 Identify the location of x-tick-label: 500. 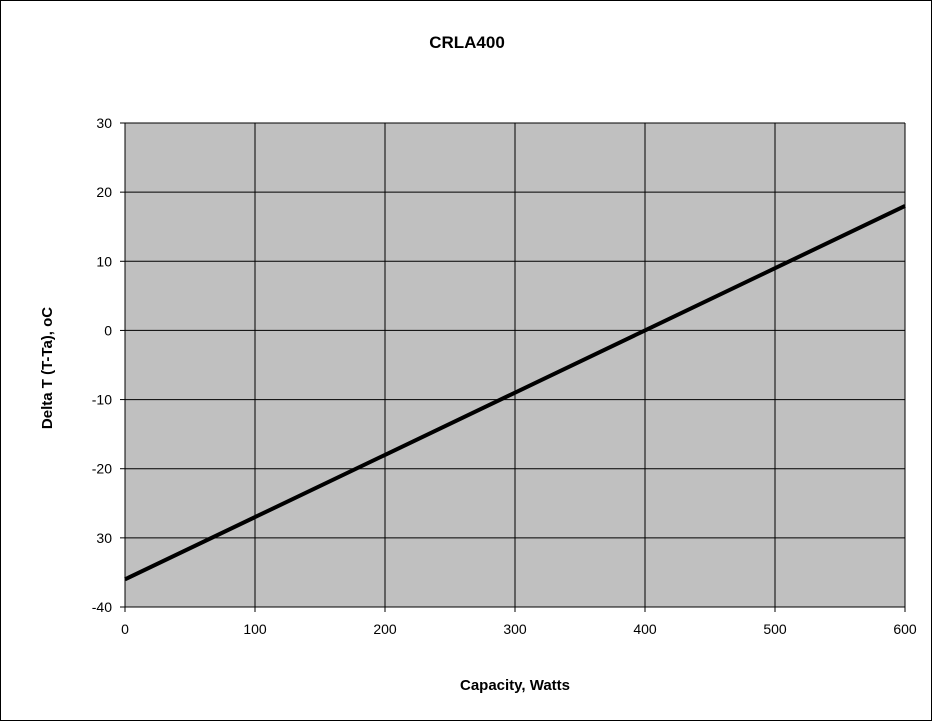
(775, 629).